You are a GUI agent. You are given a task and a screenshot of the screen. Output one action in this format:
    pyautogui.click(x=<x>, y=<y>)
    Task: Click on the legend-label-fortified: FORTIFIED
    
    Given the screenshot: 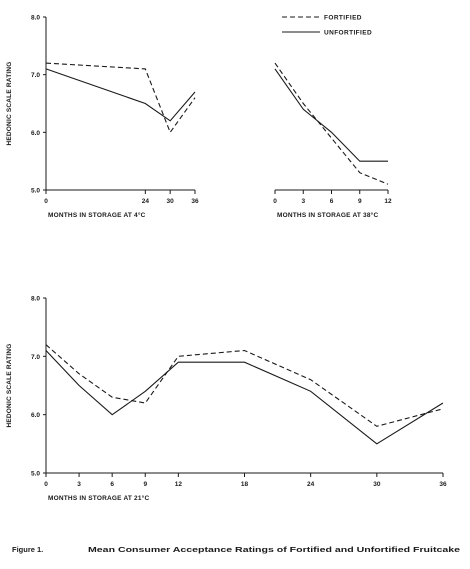 What is the action you would take?
    pyautogui.click(x=343, y=18)
    